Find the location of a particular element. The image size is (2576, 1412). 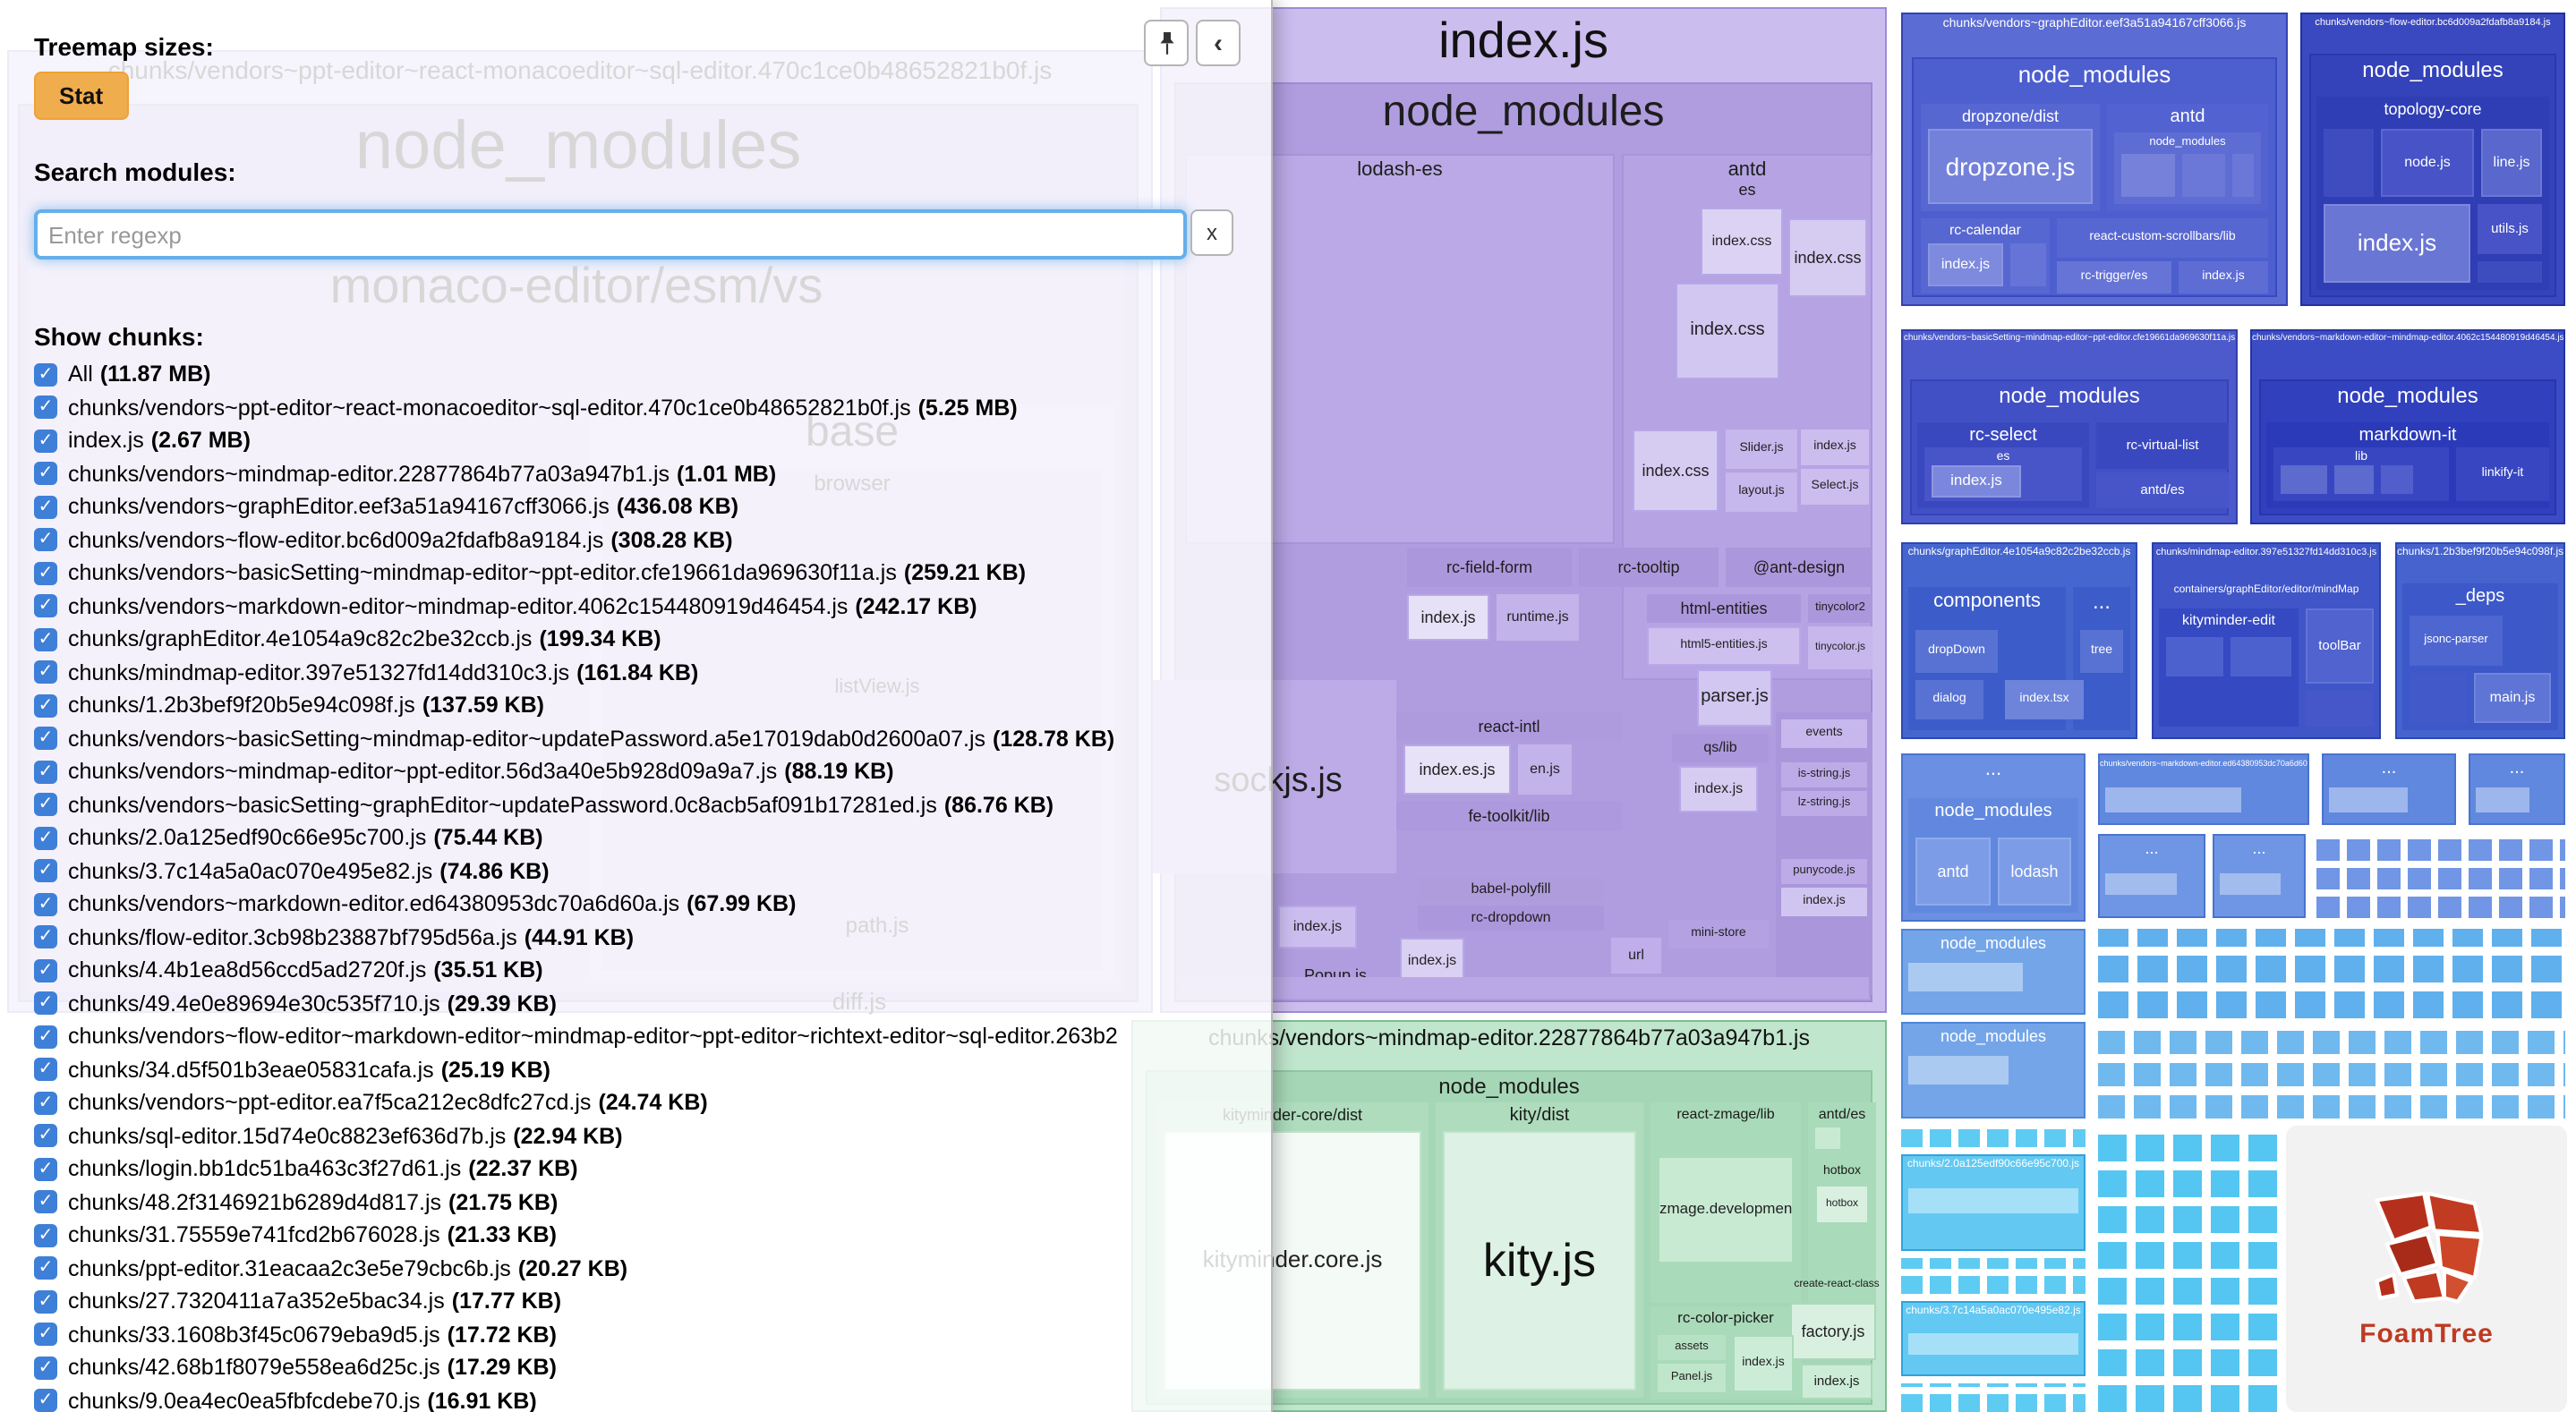

tinycolor2: tinycolor2 is located at coordinates (1840, 609).